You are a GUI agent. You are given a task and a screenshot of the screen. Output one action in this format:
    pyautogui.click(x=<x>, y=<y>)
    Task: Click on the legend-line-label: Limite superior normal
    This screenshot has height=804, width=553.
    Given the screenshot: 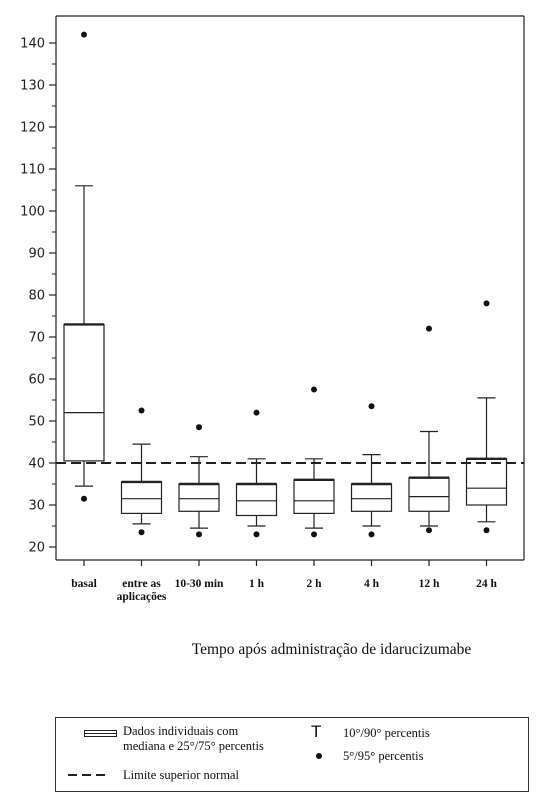 What is the action you would take?
    pyautogui.click(x=181, y=775)
    